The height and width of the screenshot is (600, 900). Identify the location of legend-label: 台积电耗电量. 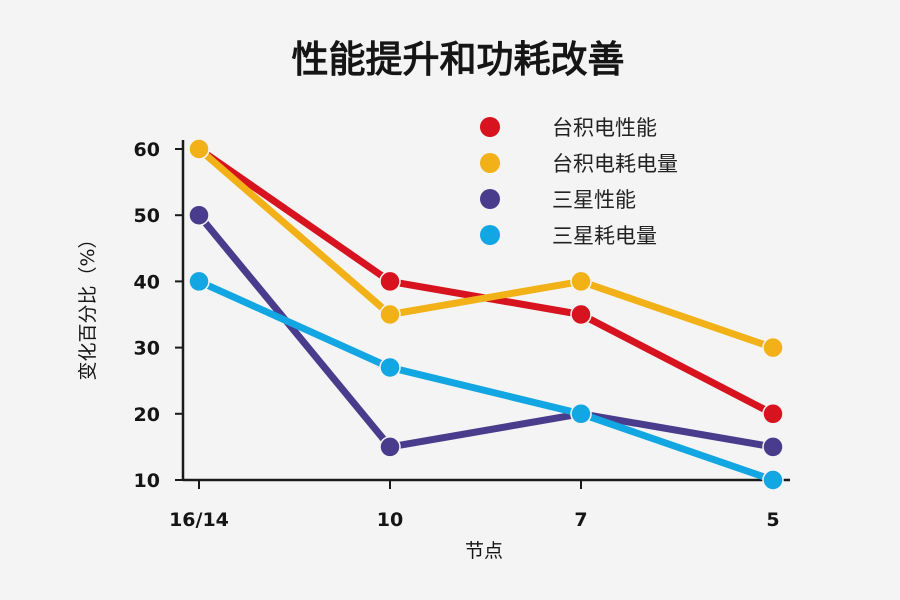
(615, 164).